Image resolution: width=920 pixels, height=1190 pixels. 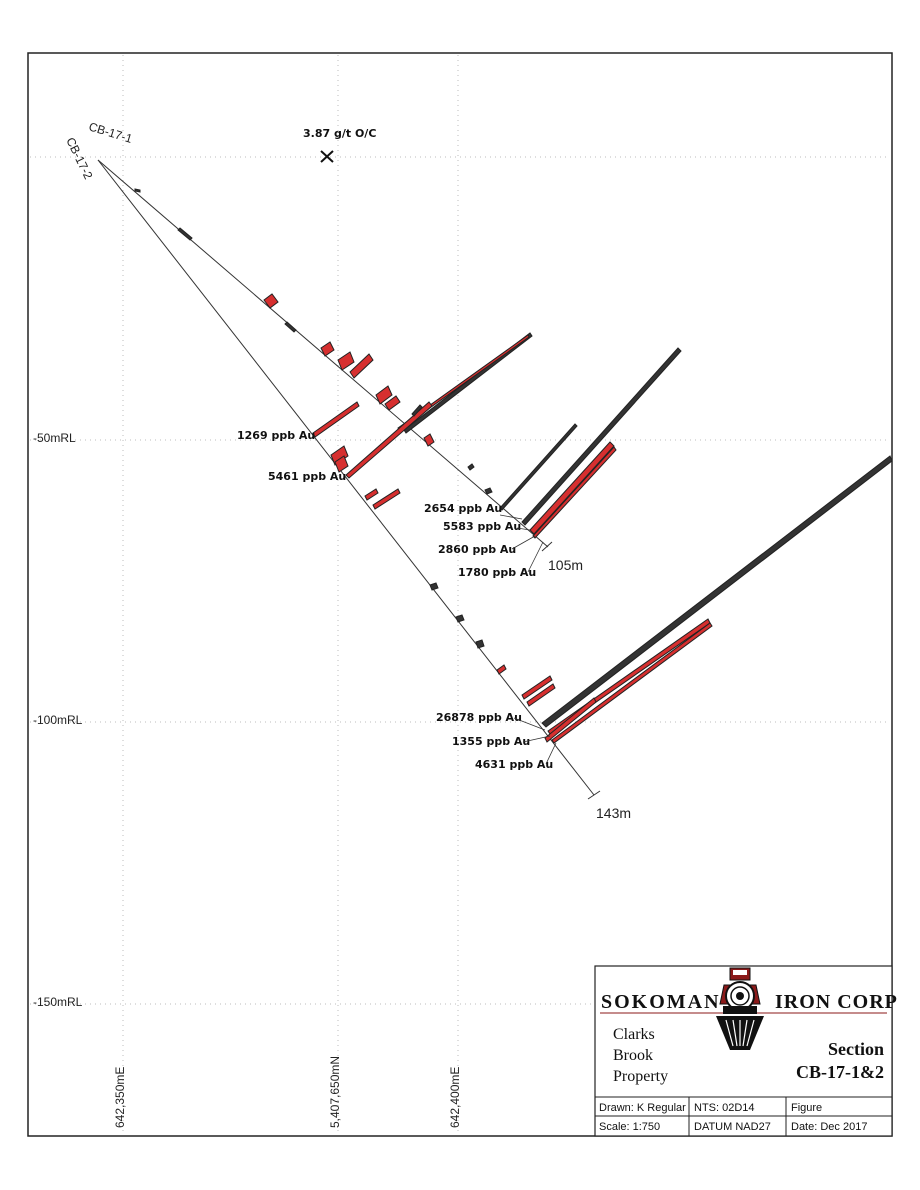 What do you see at coordinates (497, 572) in the screenshot?
I see `assay-label: 1780 ppb Au` at bounding box center [497, 572].